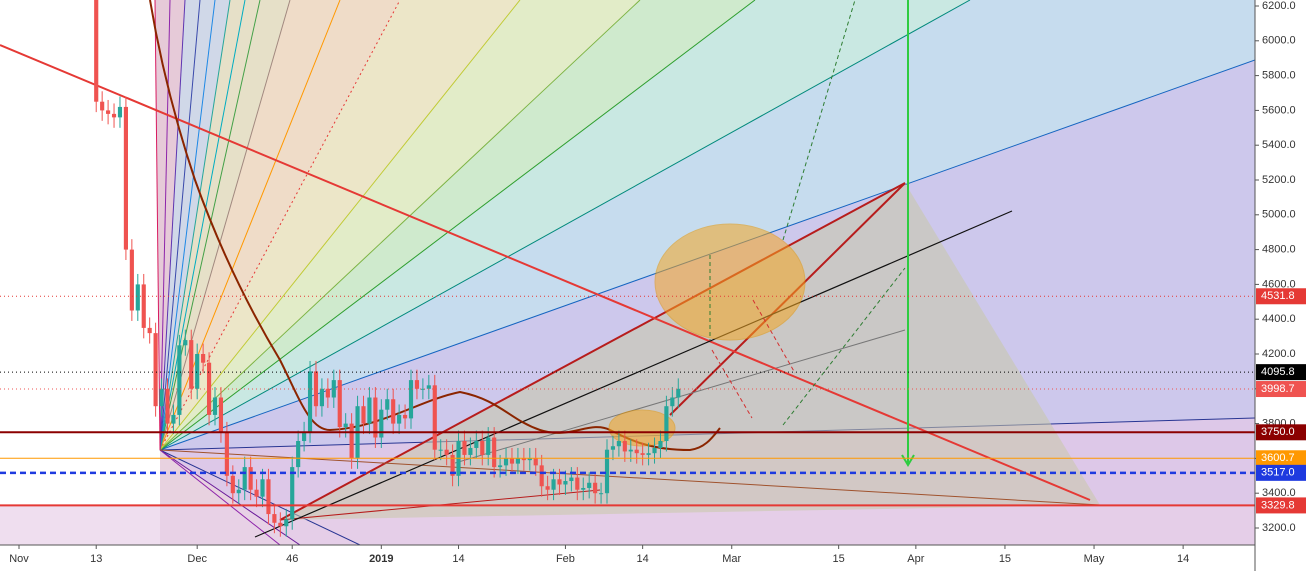  Describe the element at coordinates (1279, 319) in the screenshot. I see `y-tick-label: 4400.0` at that location.